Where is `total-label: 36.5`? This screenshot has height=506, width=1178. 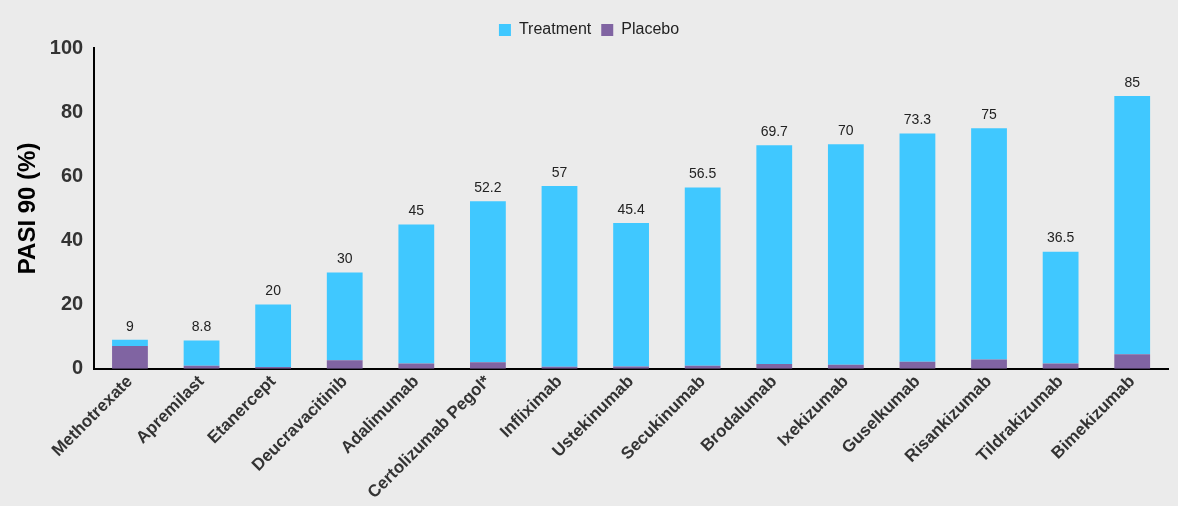 total-label: 36.5 is located at coordinates (1060, 237).